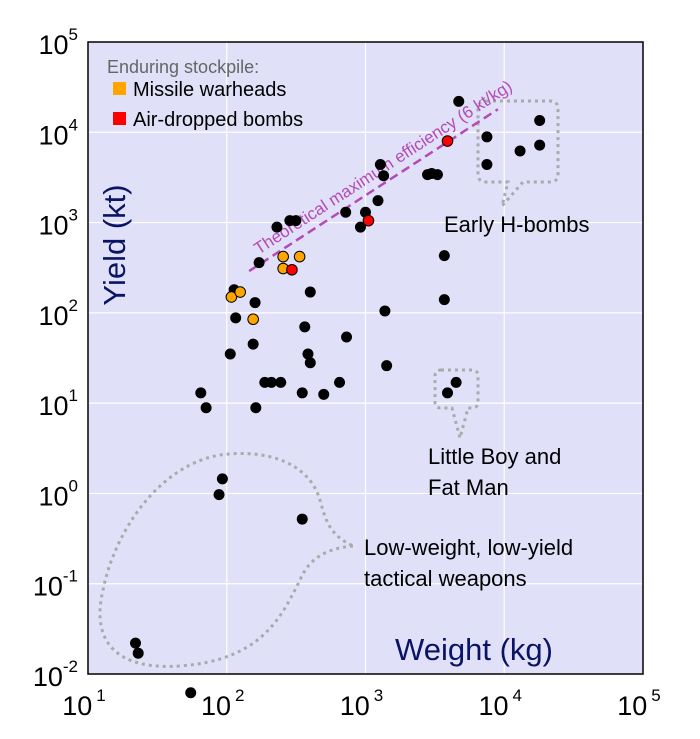  Describe the element at coordinates (468, 547) in the screenshot. I see `annotation-tactical-line1: Low-weight, low-yield` at that location.